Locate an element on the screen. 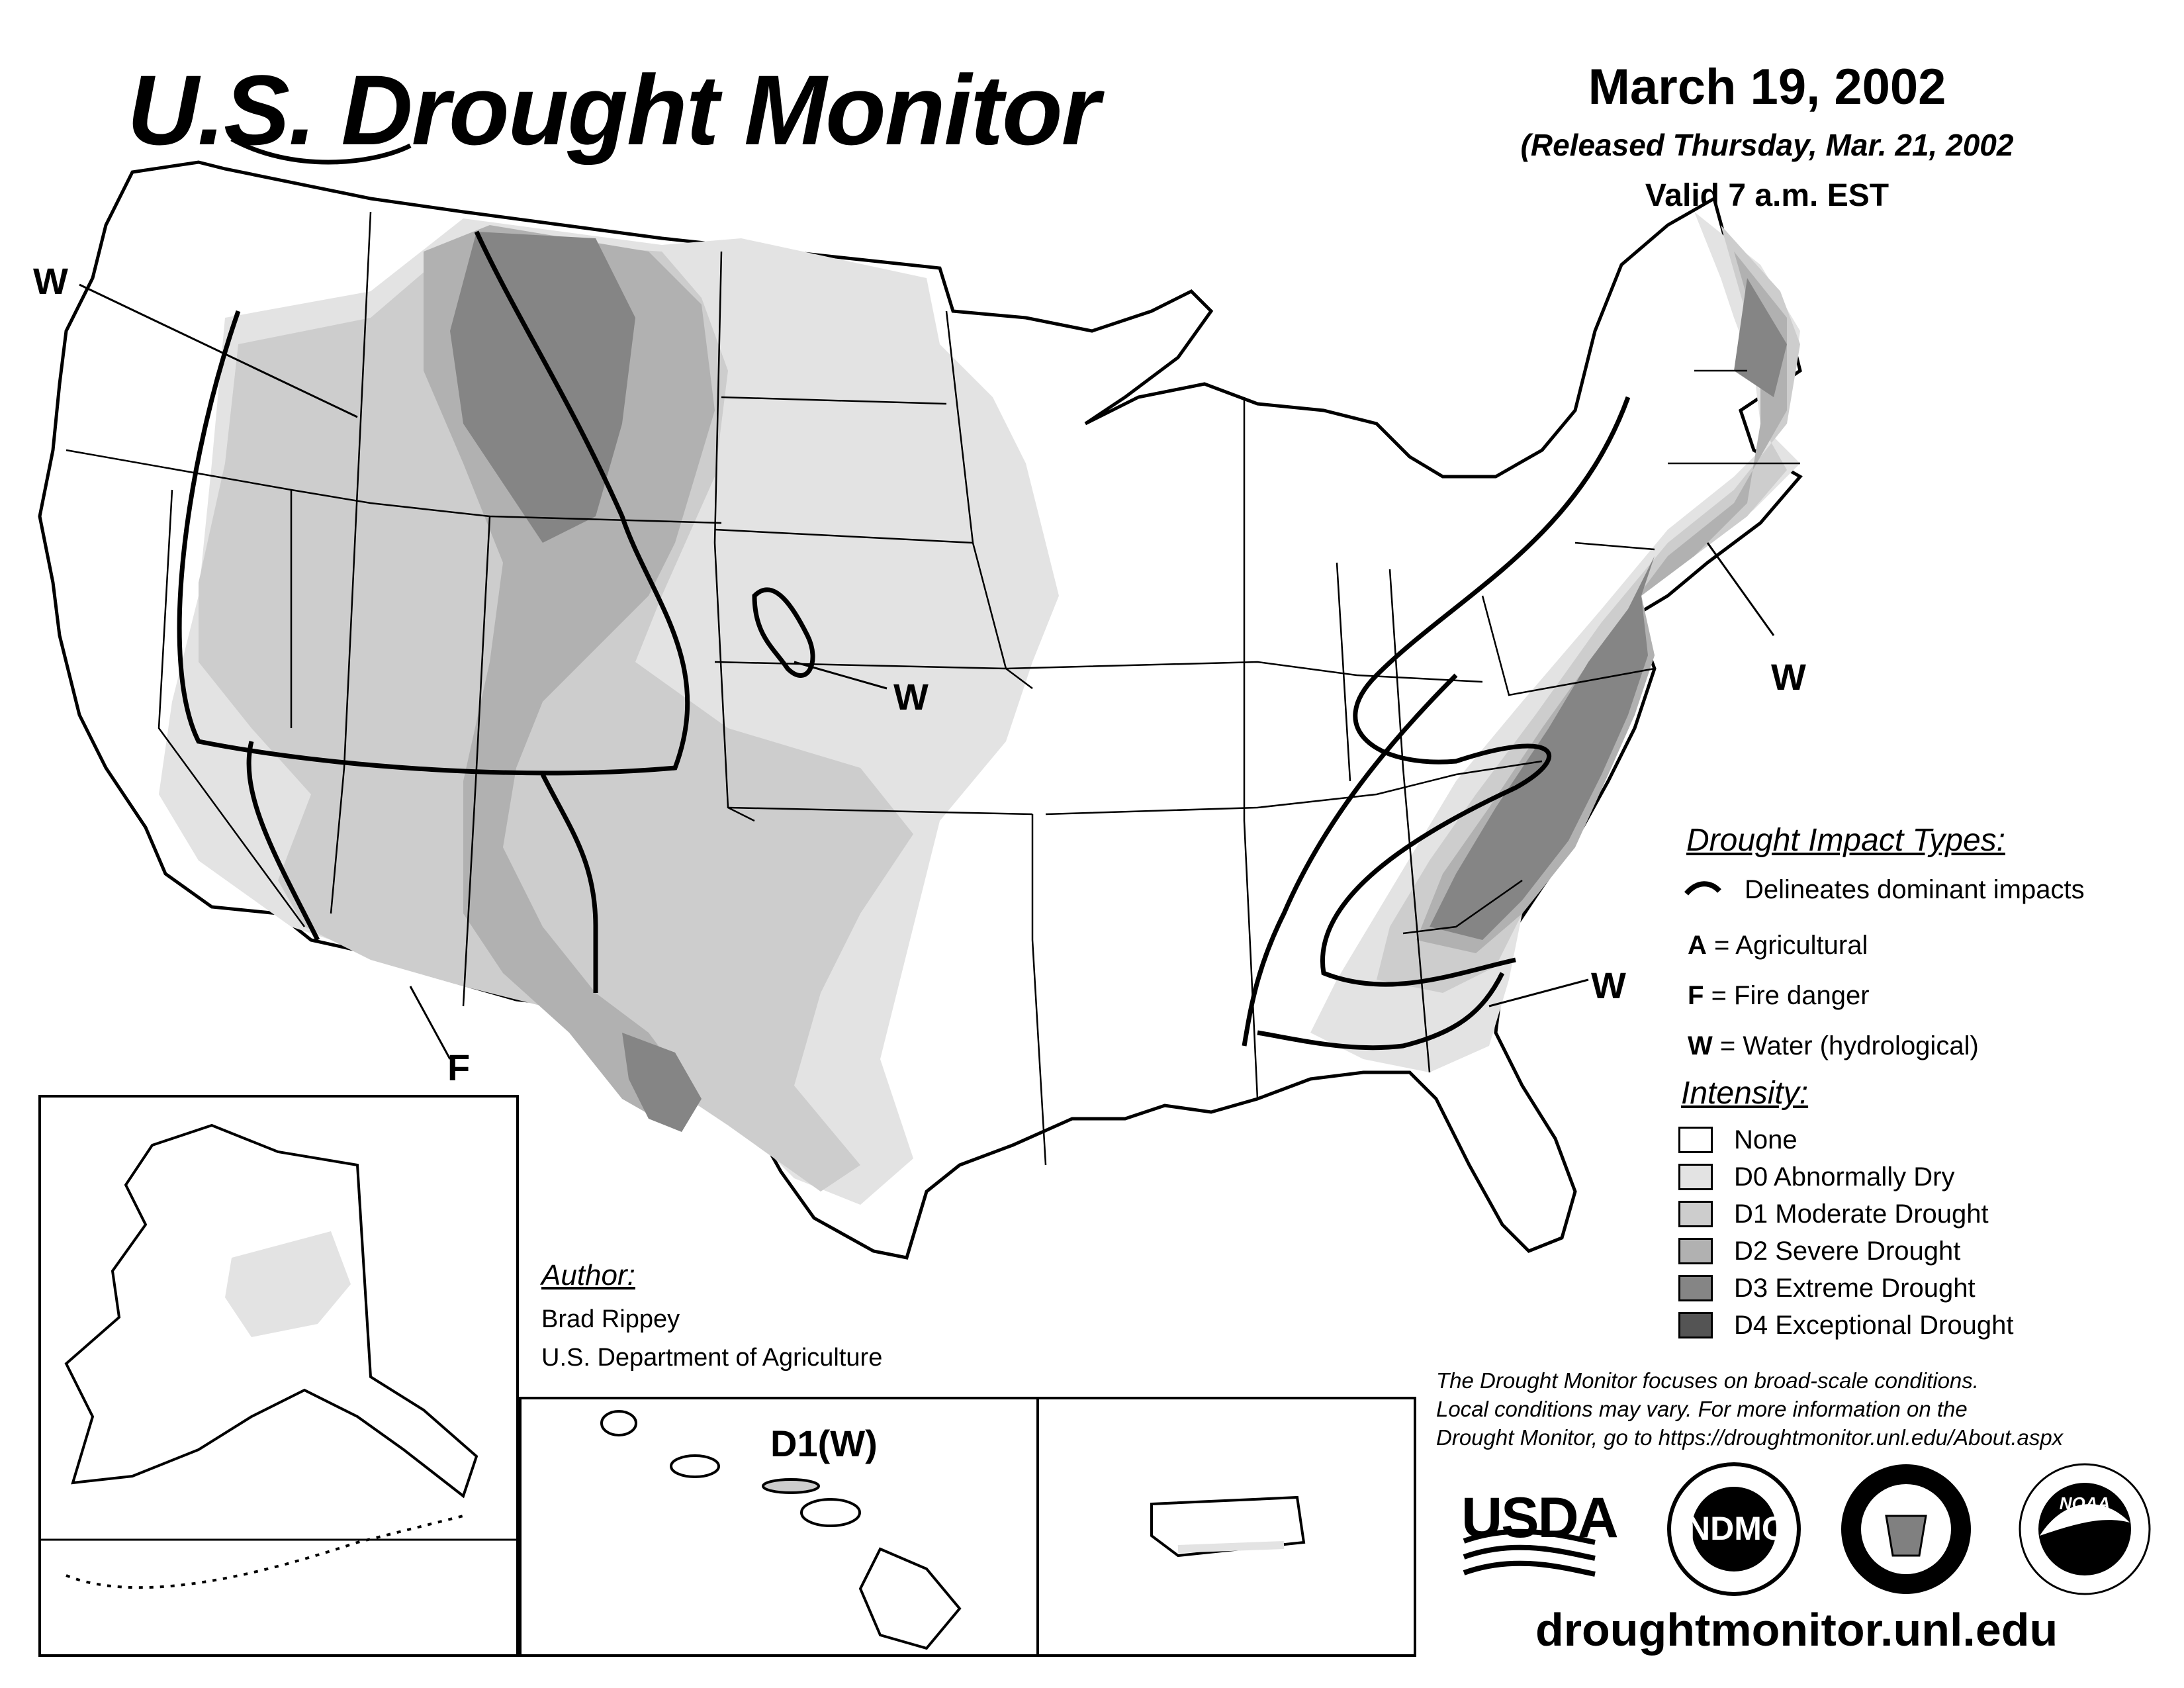  doc-seal-logo is located at coordinates (1906, 1529).